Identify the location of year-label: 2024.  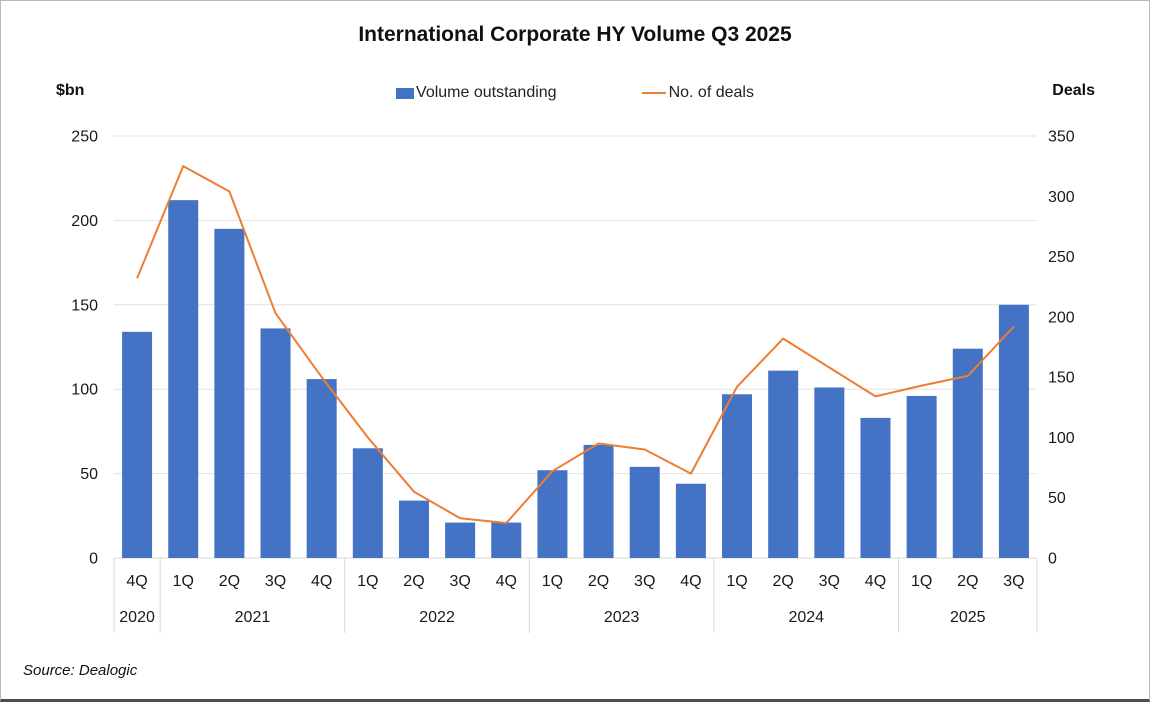
(806, 617).